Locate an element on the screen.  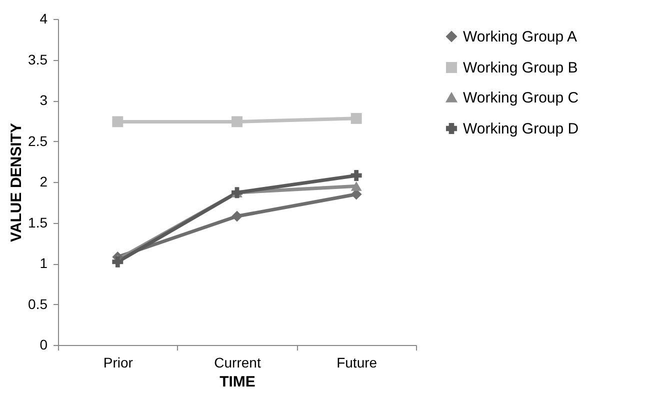
y-tick-label: 1.5 is located at coordinates (38, 222).